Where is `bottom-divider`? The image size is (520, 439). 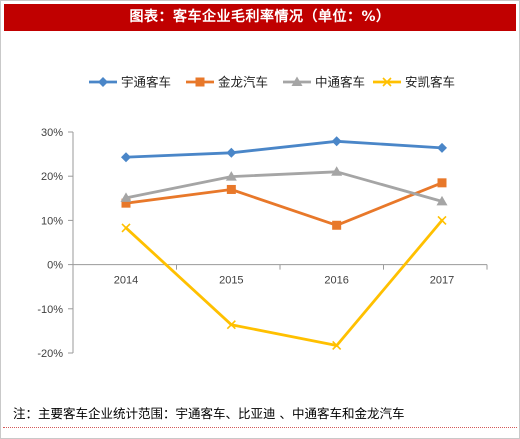
bottom-divider is located at coordinates (260, 427).